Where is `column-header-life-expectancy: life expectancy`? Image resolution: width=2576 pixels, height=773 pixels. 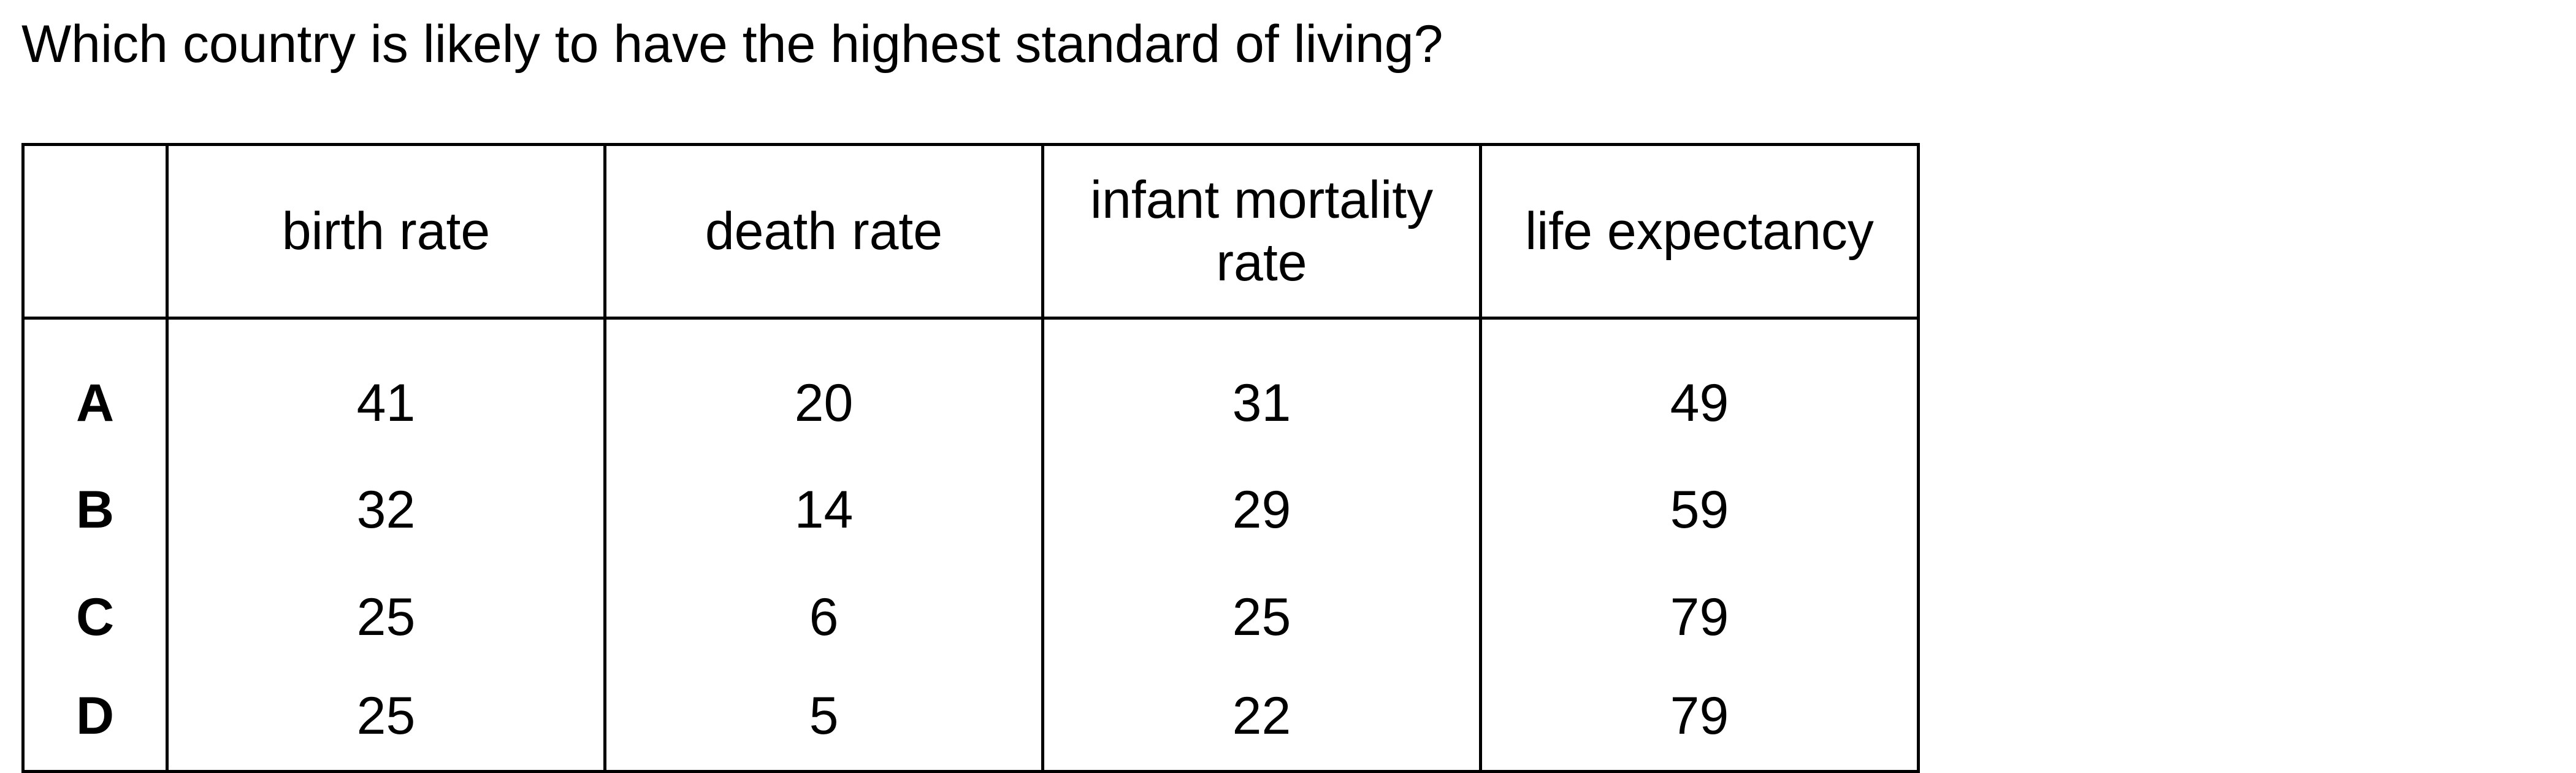 column-header-life-expectancy: life expectancy is located at coordinates (1699, 232).